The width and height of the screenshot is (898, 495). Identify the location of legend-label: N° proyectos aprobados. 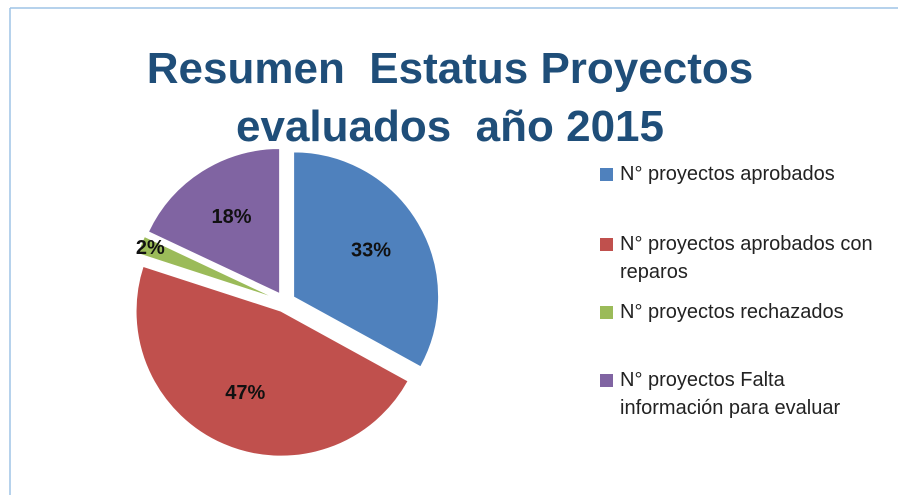
(727, 174).